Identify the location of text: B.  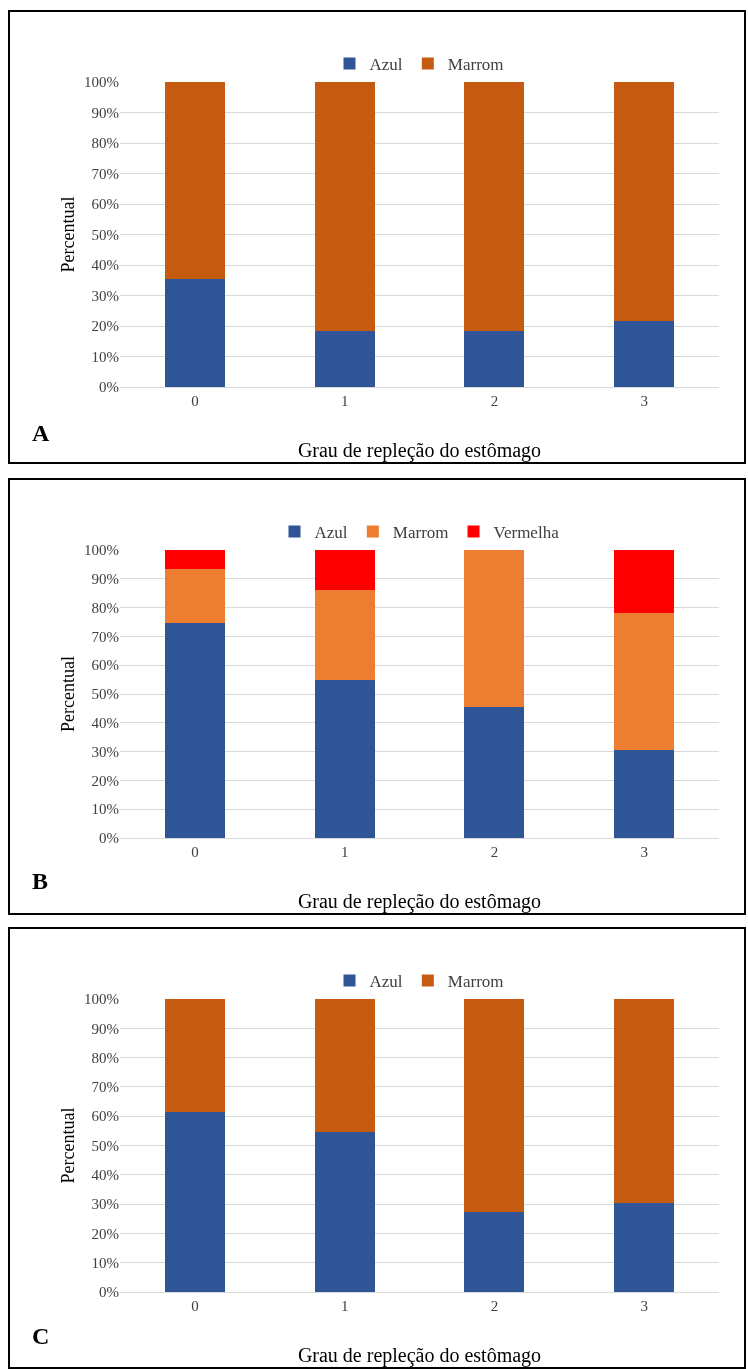
(40, 881).